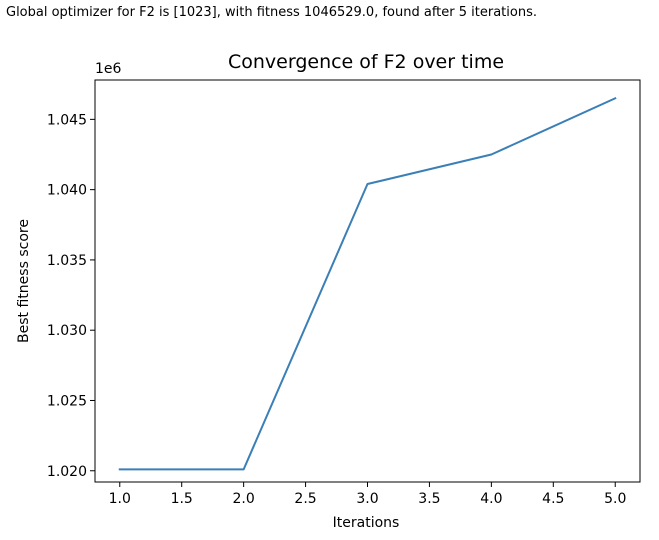 The image size is (659, 540). What do you see at coordinates (367, 499) in the screenshot?
I see `x-tick-label: 3.0` at bounding box center [367, 499].